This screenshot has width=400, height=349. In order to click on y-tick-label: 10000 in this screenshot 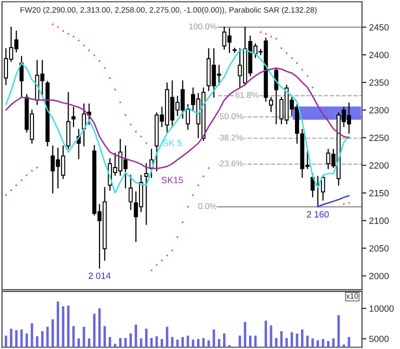, I will do `click(382, 308)`.